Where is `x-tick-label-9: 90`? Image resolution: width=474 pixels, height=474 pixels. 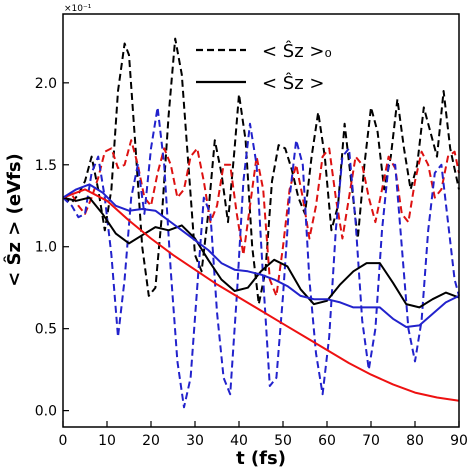 x-tick-label-9: 90 is located at coordinates (459, 441).